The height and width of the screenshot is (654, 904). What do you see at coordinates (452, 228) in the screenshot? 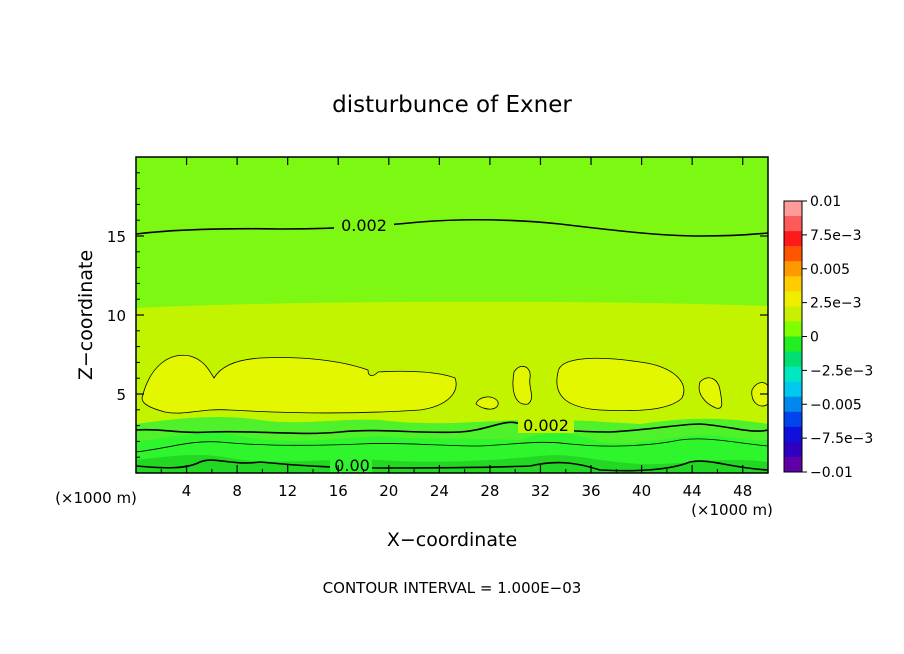
I see `contour-line-upper` at bounding box center [452, 228].